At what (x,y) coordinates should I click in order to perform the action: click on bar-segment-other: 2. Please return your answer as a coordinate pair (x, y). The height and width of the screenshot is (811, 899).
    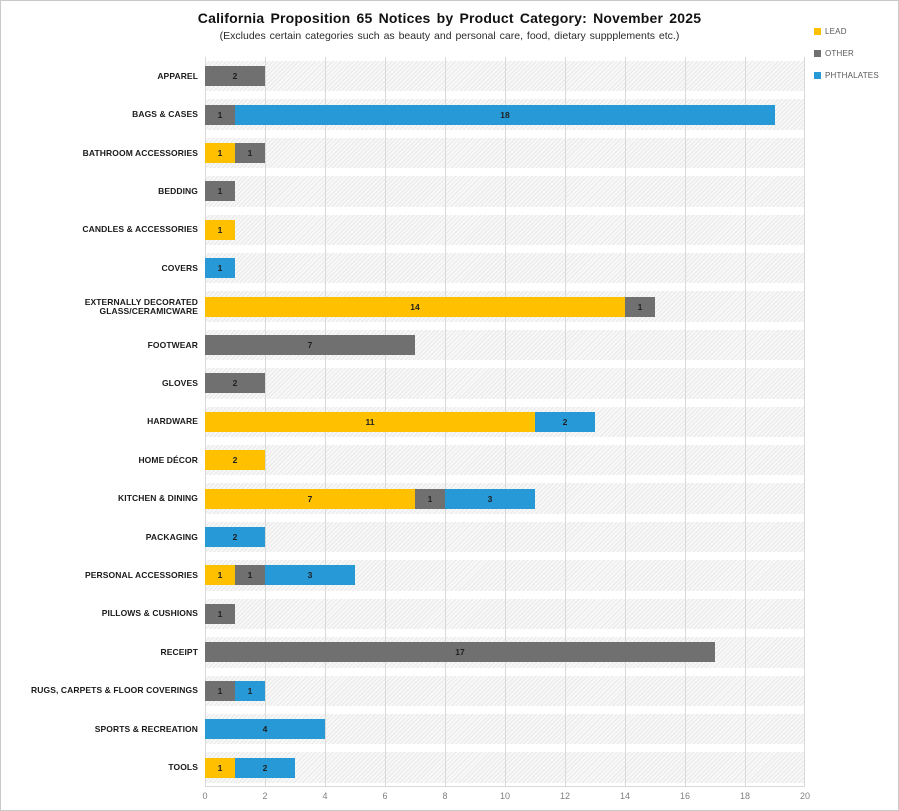
    Looking at the image, I should click on (235, 383).